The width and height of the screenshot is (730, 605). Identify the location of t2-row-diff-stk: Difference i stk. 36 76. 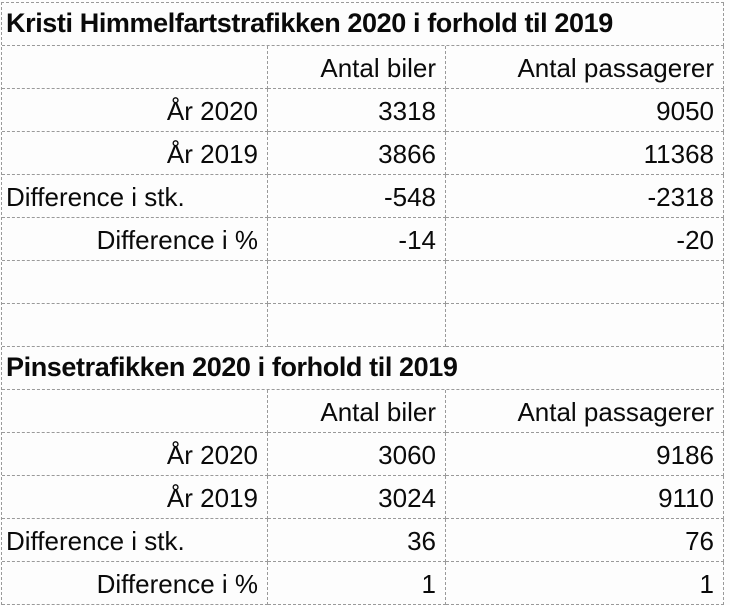
(363, 540).